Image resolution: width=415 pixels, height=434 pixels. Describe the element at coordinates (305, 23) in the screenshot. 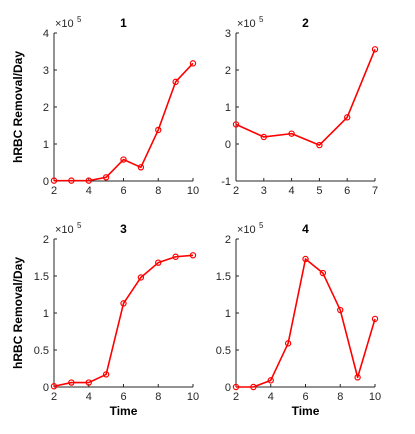

I see `subplot-title: 2` at that location.